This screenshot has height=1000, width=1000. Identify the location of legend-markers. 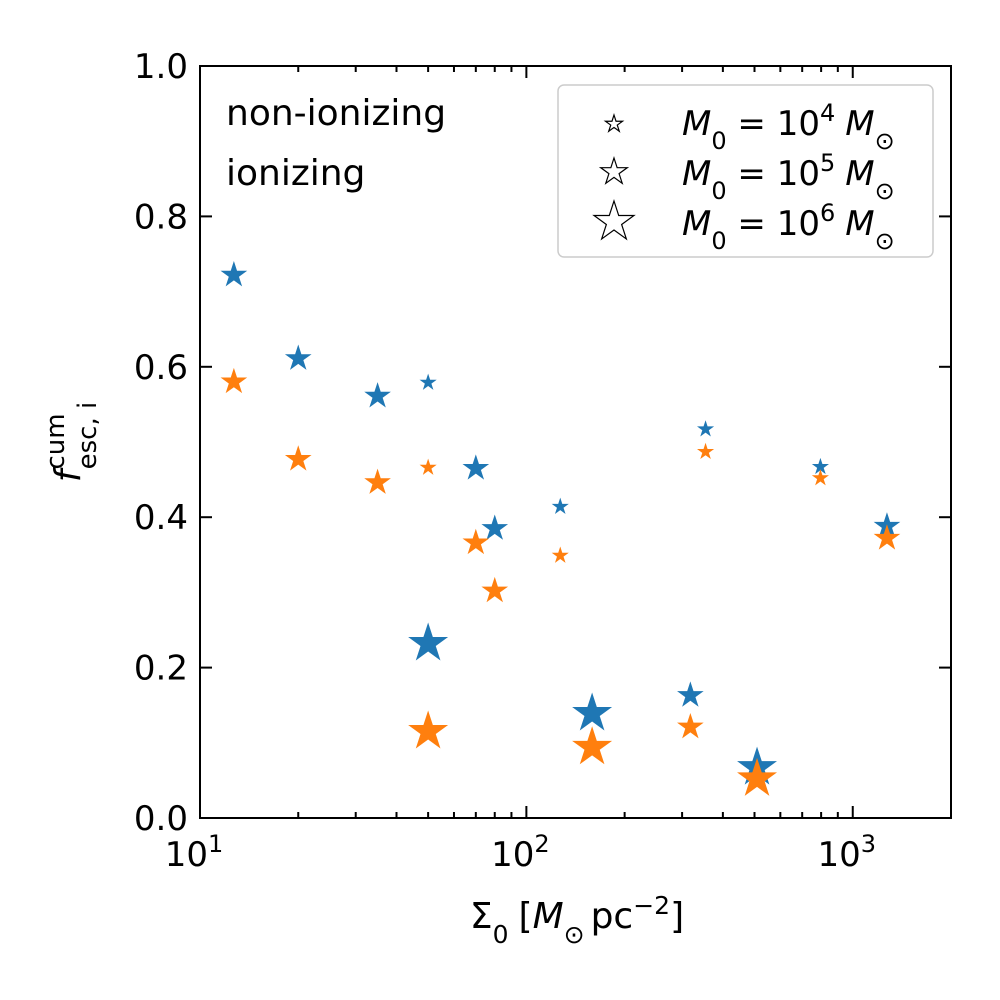
(614, 177).